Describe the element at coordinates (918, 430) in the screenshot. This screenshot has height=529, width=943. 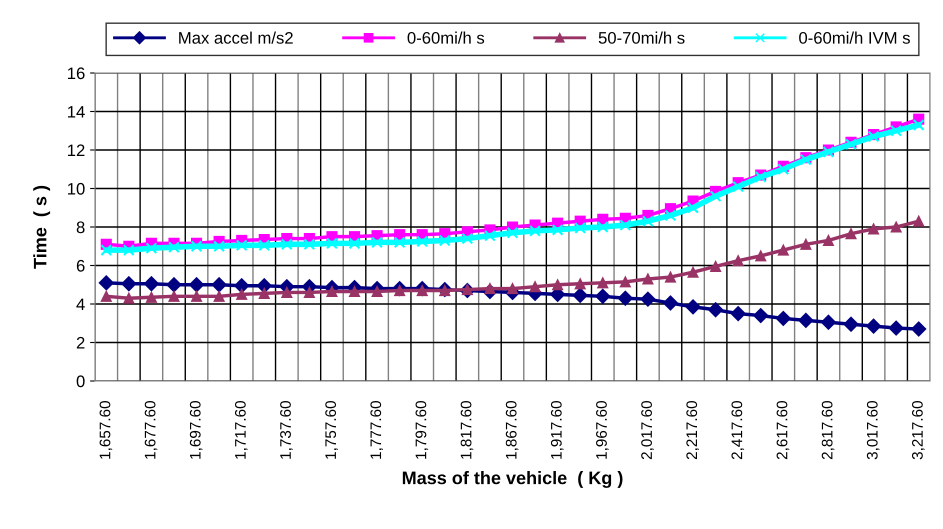
I see `x-tick-label: 3,217.60` at that location.